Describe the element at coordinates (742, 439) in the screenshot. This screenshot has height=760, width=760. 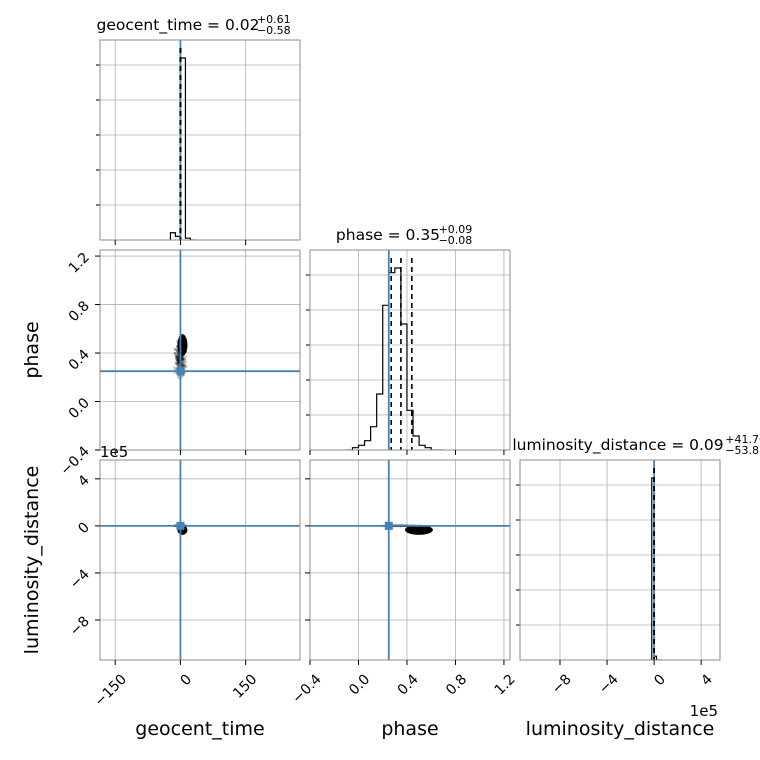
I see `title-sup: +41.76` at that location.